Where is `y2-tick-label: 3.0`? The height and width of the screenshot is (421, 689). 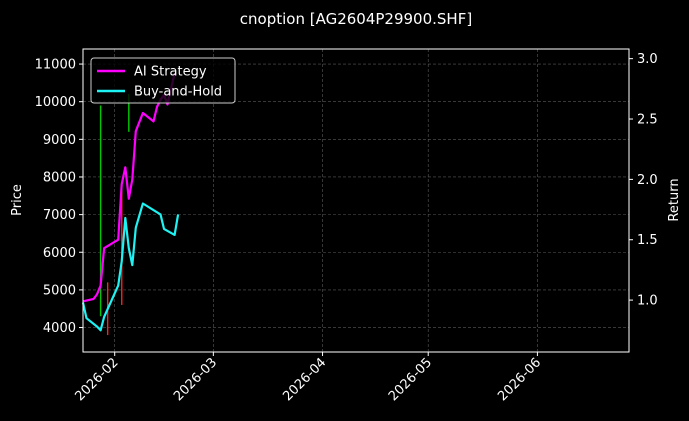 y2-tick-label: 3.0 is located at coordinates (647, 59).